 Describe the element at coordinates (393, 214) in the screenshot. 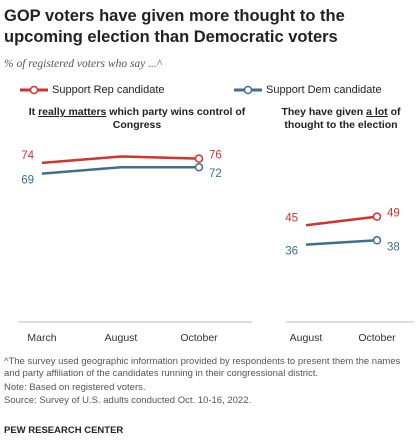

I see `panel-2-rep-end-label: 49` at that location.